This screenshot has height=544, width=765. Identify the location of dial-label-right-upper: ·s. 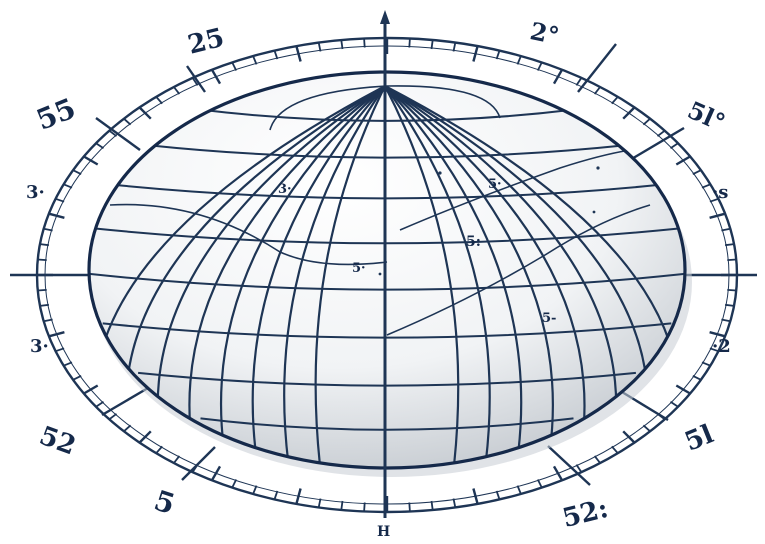
(720, 192).